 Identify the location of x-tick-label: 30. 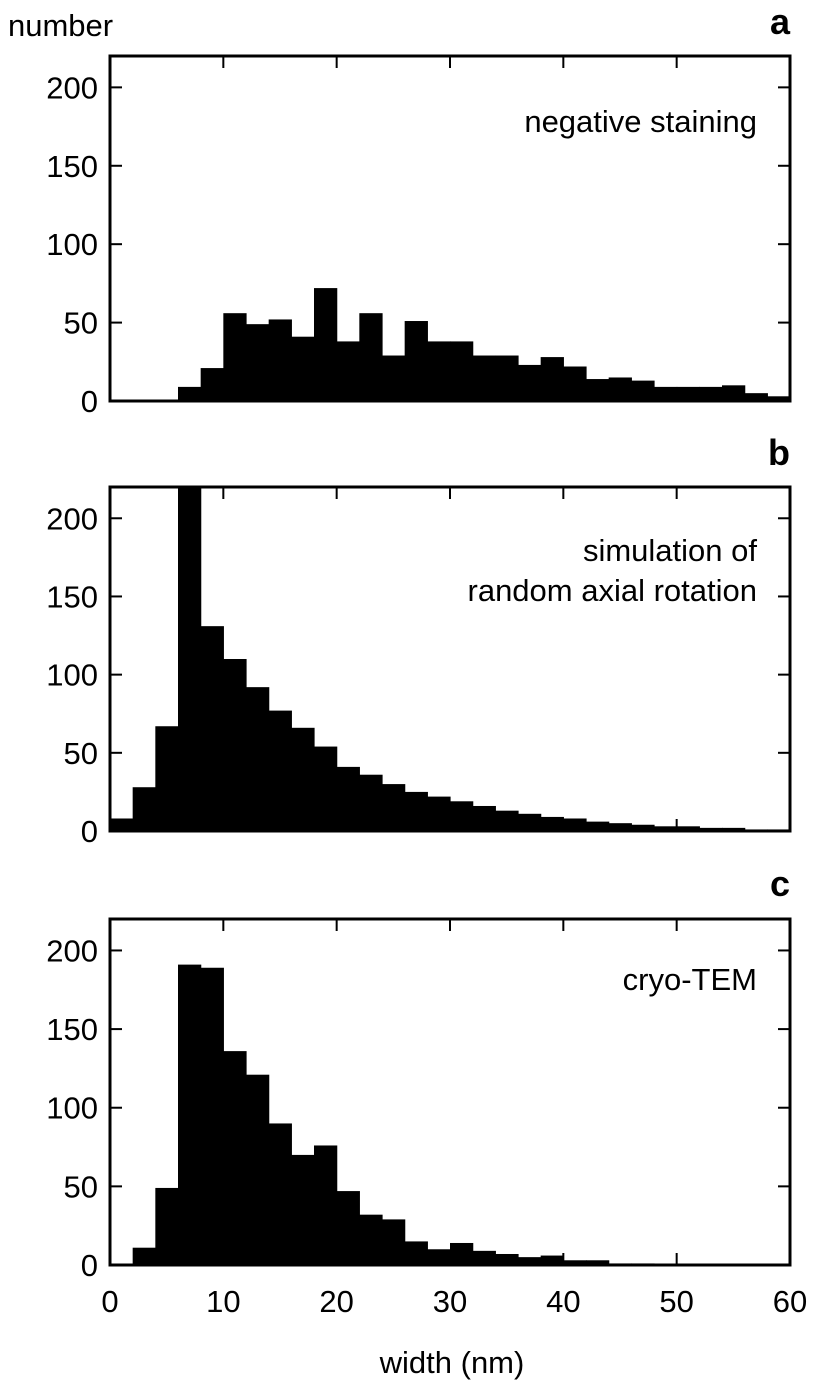
(450, 1301).